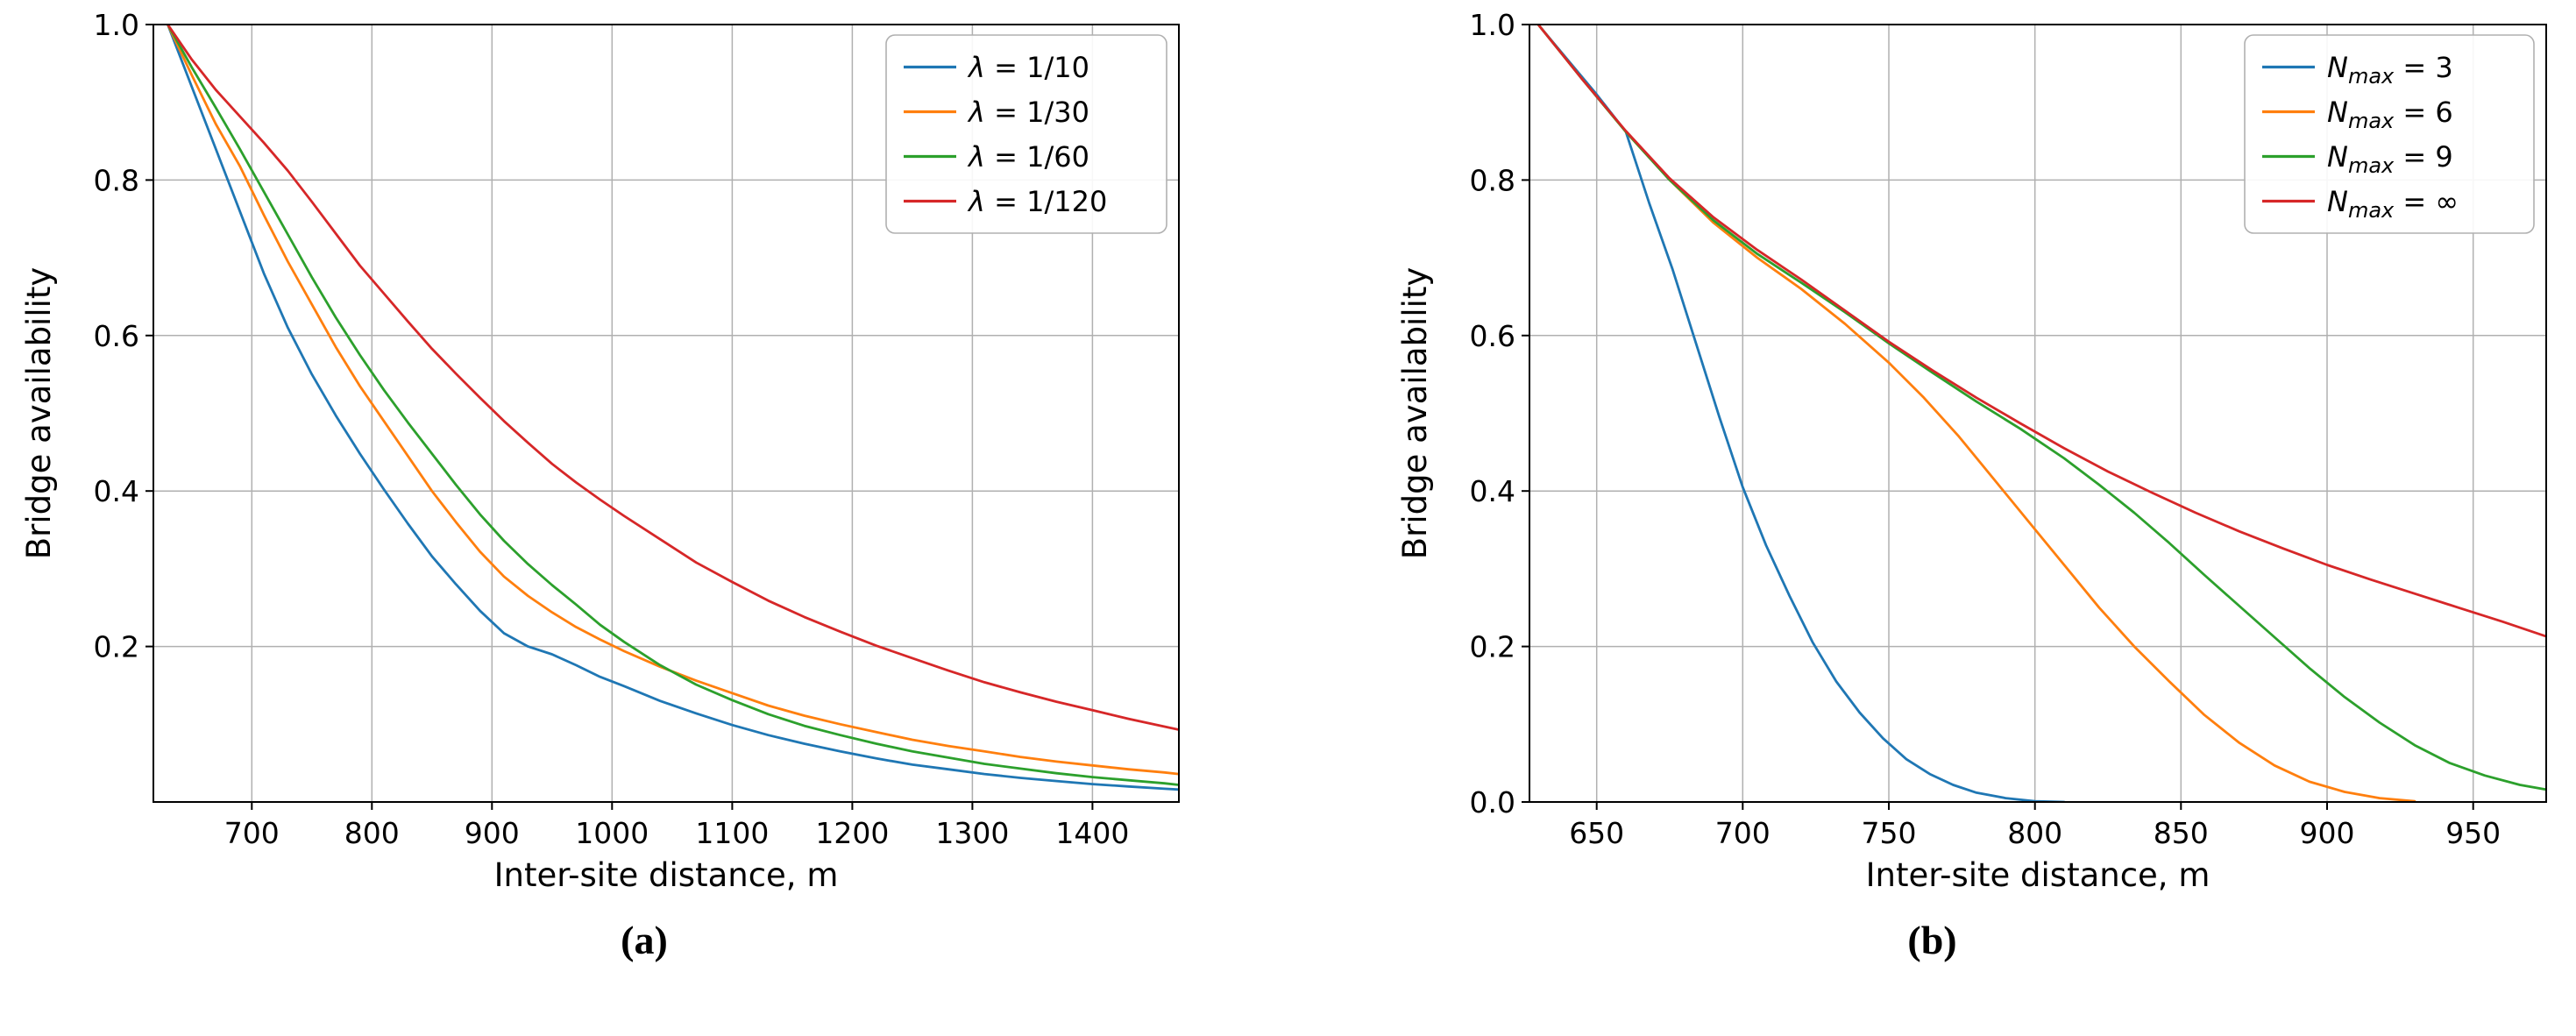  What do you see at coordinates (1028, 67) in the screenshot?
I see `legend-label: λ = 1/10` at bounding box center [1028, 67].